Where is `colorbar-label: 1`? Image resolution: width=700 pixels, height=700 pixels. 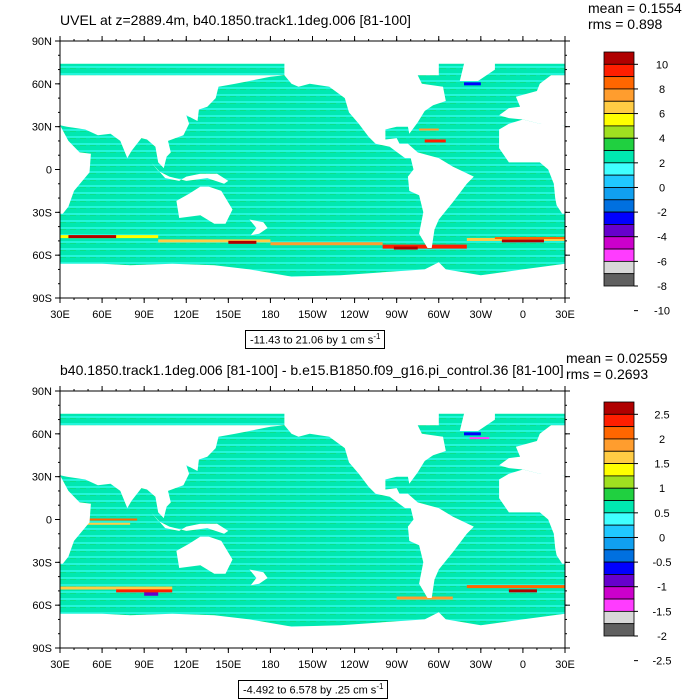
colorbar-label: 1 is located at coordinates (662, 489).